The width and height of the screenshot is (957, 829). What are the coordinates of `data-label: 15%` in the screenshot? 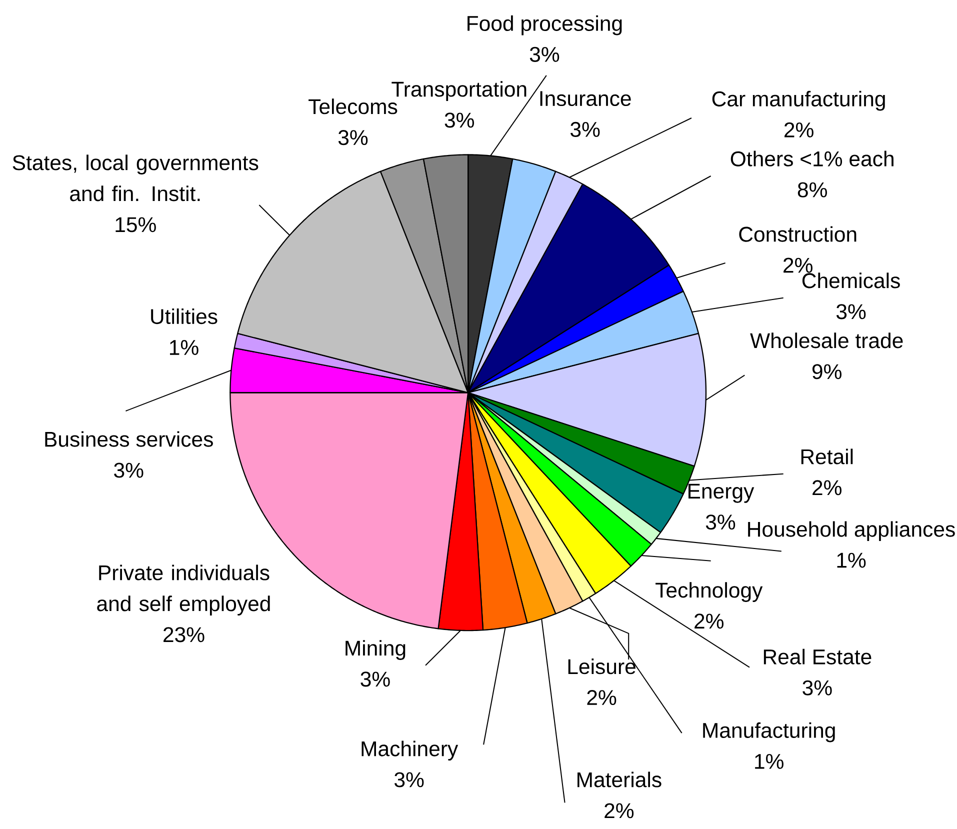 It's located at (136, 224).